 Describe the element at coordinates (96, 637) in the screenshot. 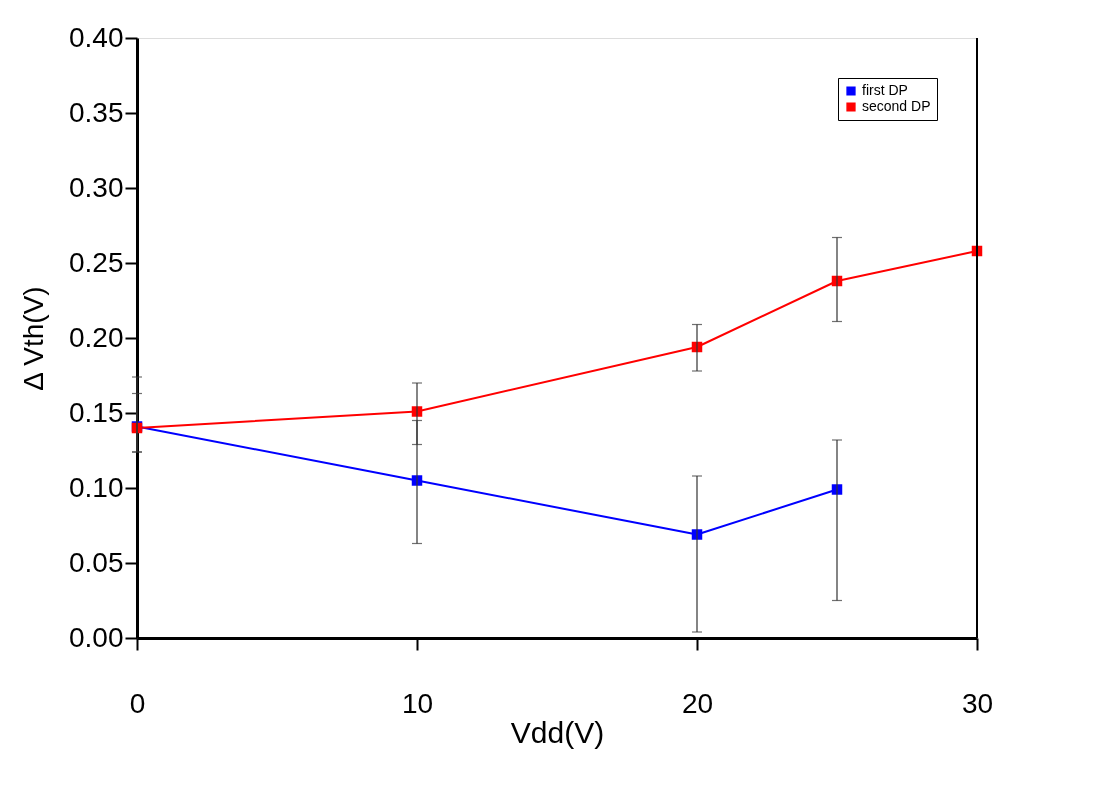

I see `y-tick-label: 0.00` at that location.